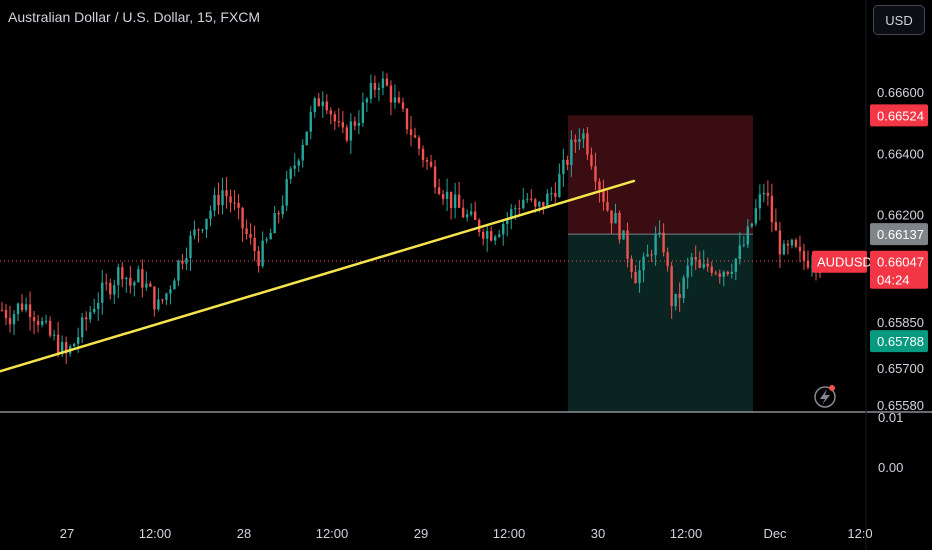  I want to click on take-profit-zone, so click(660, 323).